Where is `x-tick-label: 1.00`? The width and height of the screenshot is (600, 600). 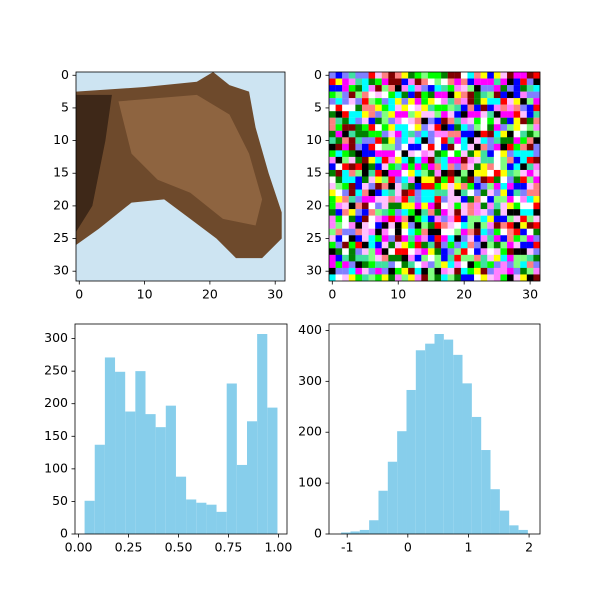
x-tick-label: 1.00 is located at coordinates (278, 547).